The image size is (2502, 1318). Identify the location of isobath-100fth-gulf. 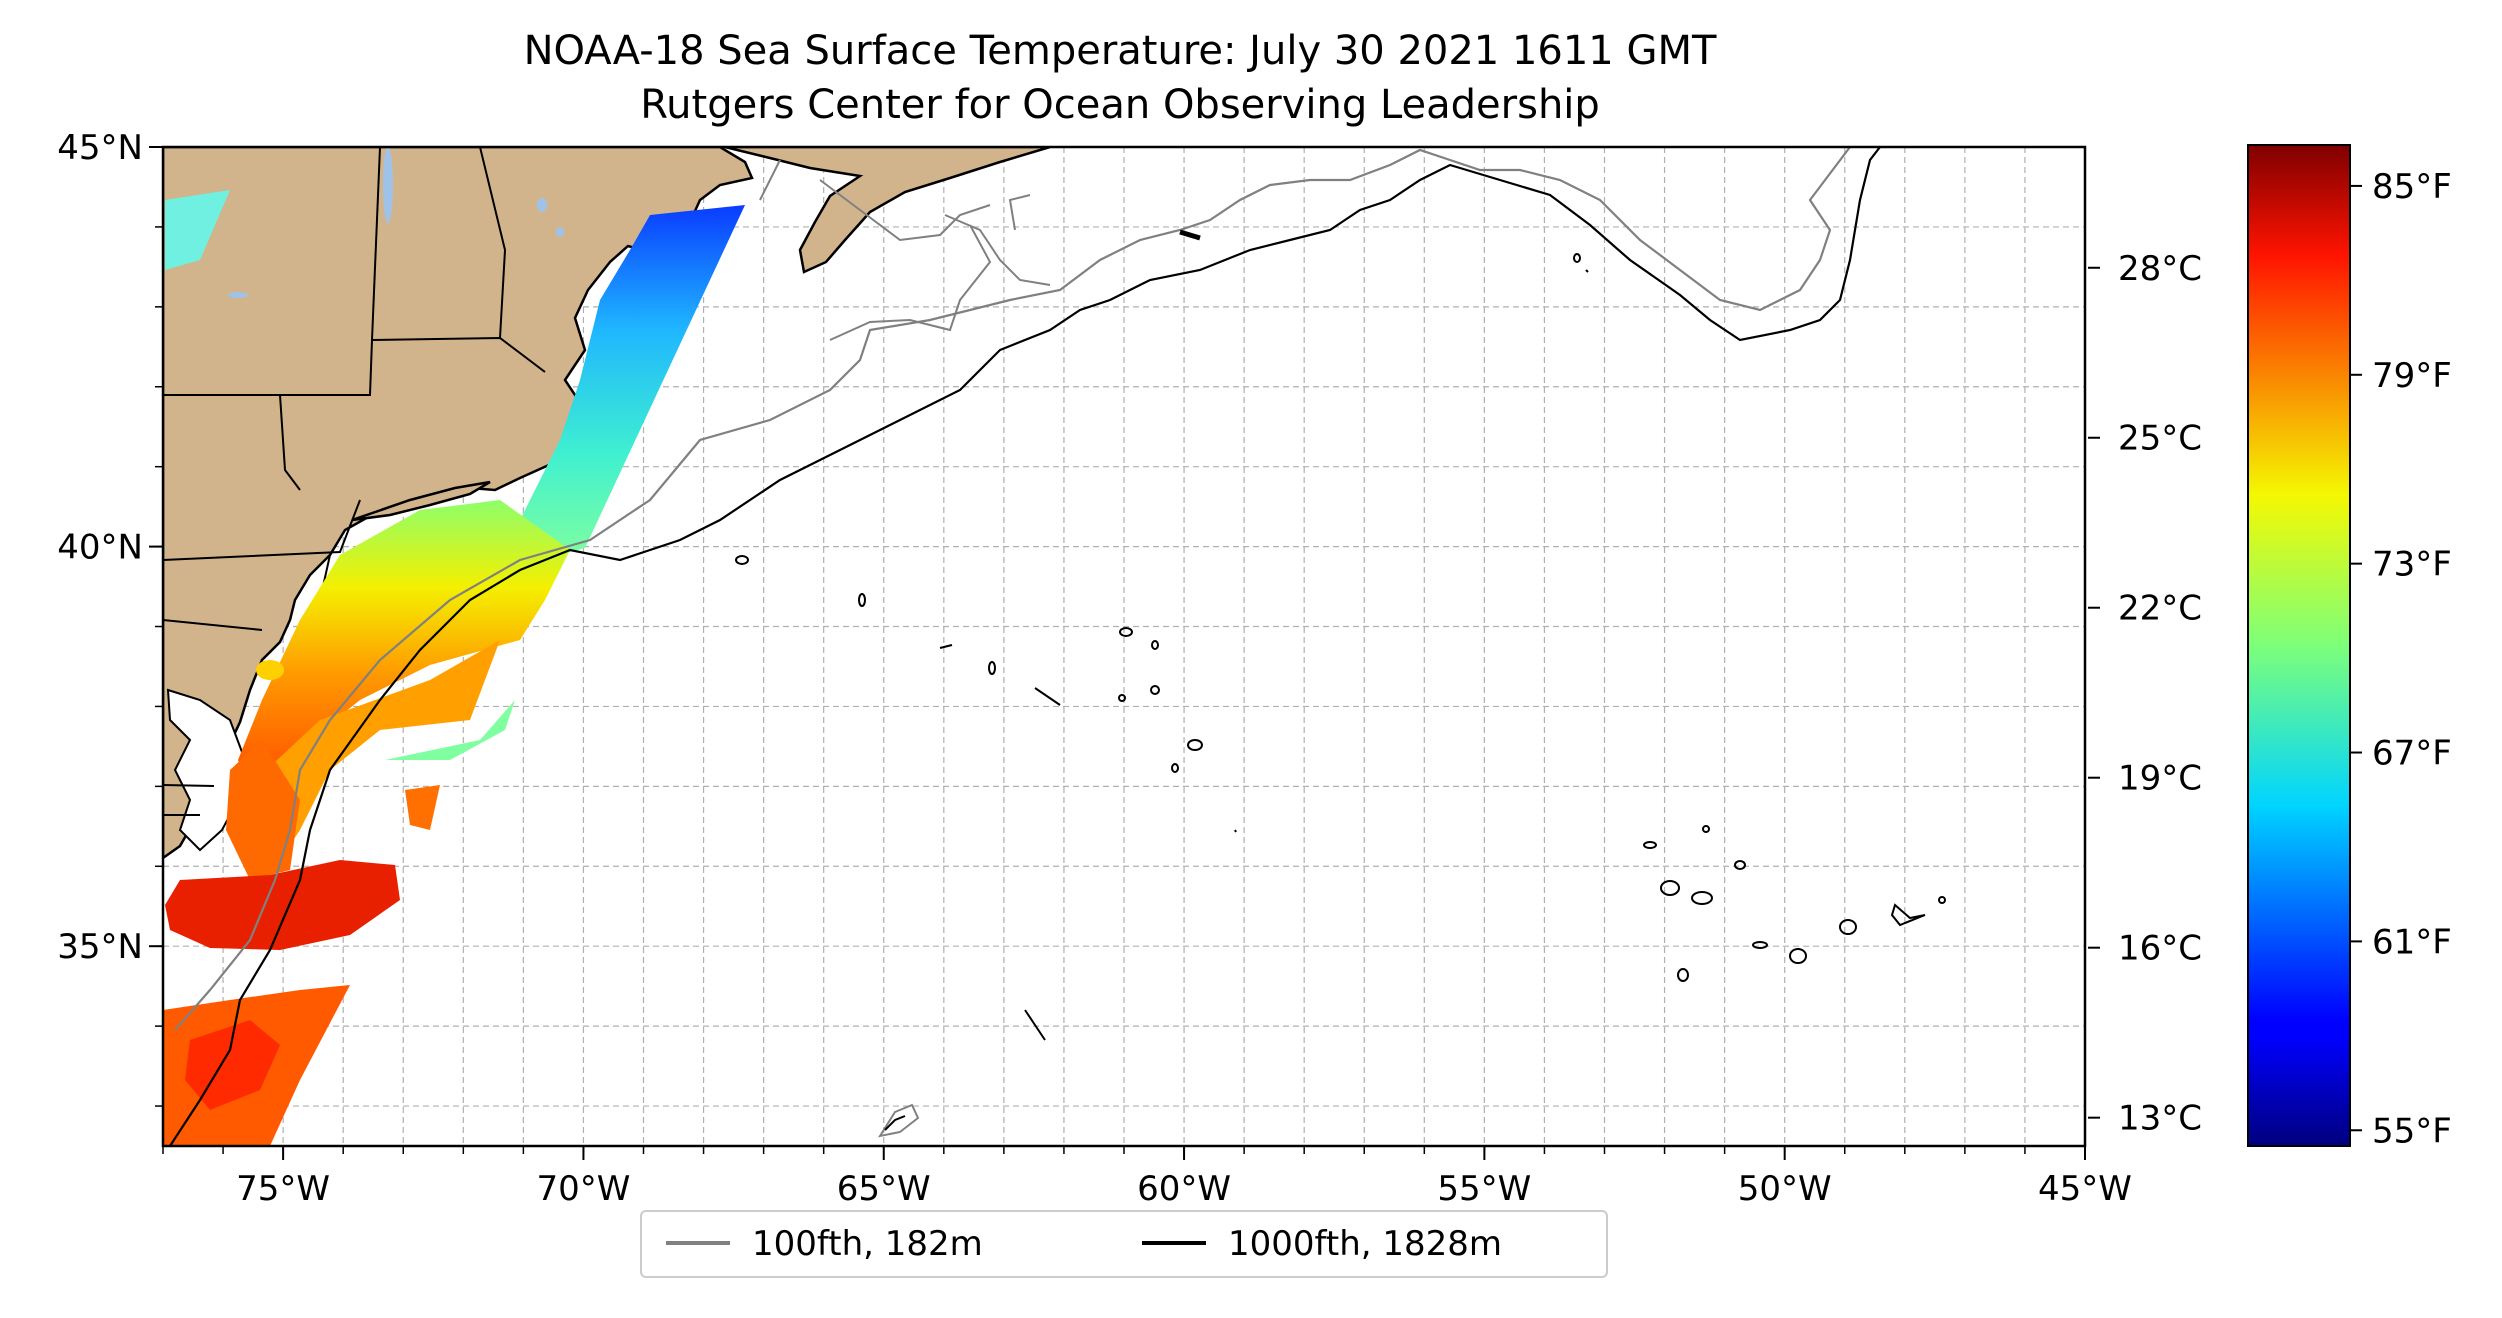
(905, 250).